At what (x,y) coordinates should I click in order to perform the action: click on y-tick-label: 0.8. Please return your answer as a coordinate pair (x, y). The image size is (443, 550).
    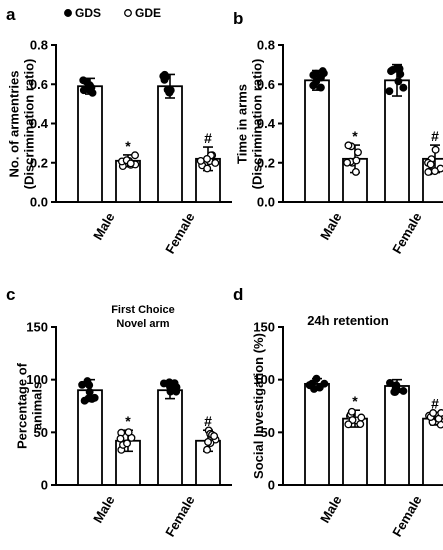
    Looking at the image, I should click on (266, 45).